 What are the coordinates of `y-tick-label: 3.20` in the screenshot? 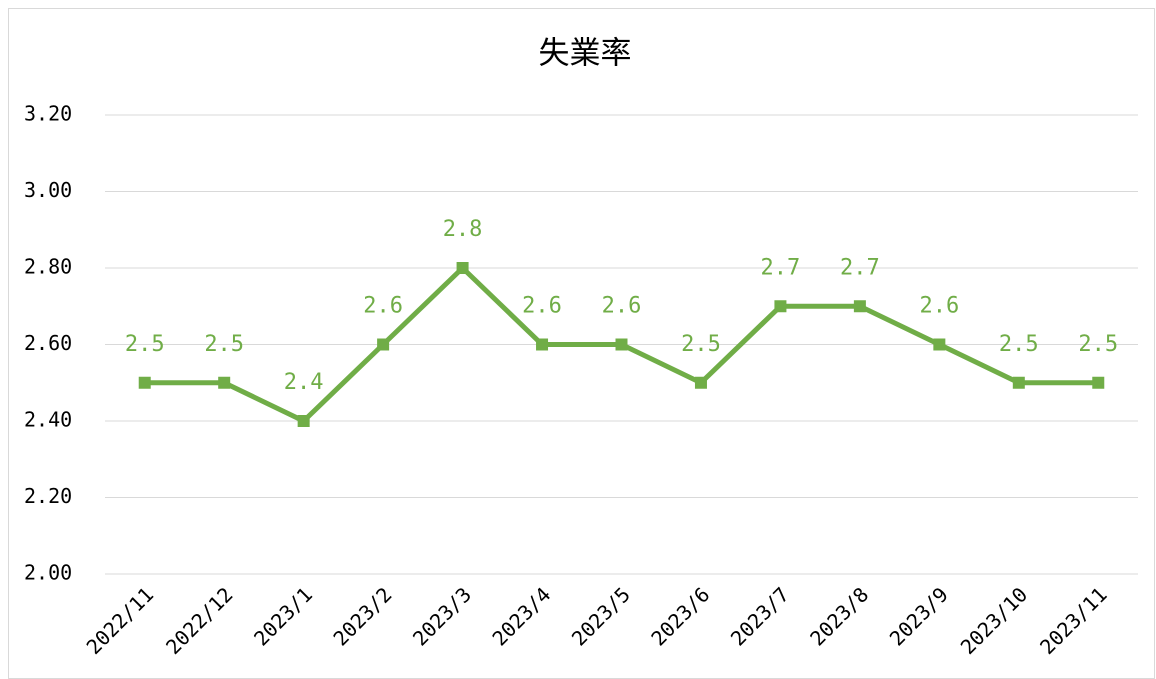 It's located at (48, 114).